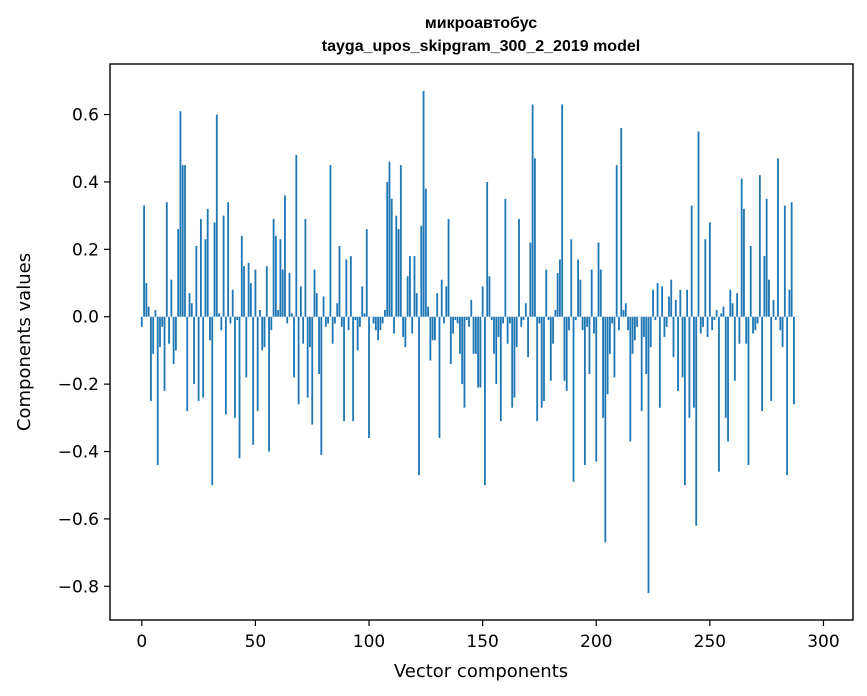 The height and width of the screenshot is (696, 867). What do you see at coordinates (78, 385) in the screenshot?
I see `y-tick-label: −0.2` at bounding box center [78, 385].